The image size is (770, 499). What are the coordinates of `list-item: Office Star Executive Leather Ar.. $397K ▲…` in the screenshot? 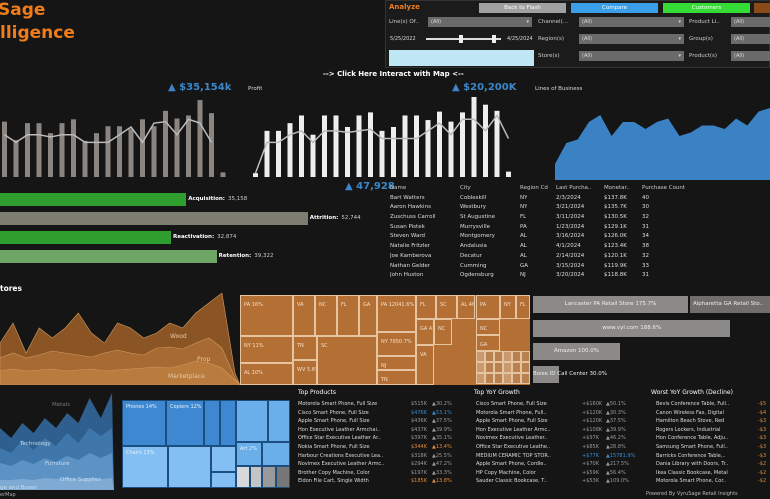 It's located at (383, 439).